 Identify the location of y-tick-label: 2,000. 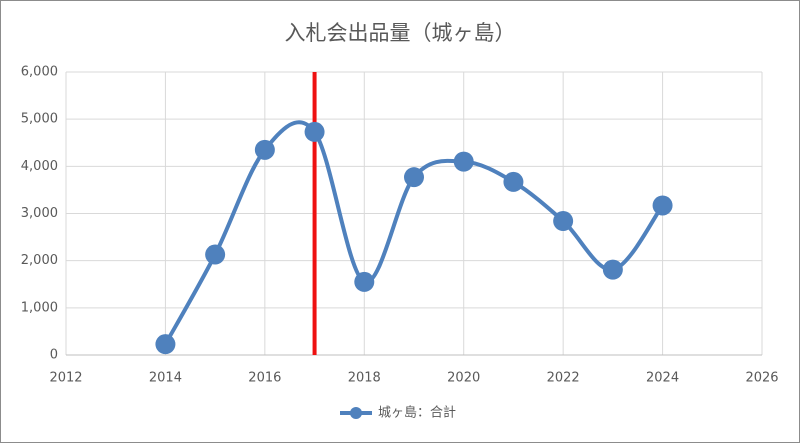
(39, 260).